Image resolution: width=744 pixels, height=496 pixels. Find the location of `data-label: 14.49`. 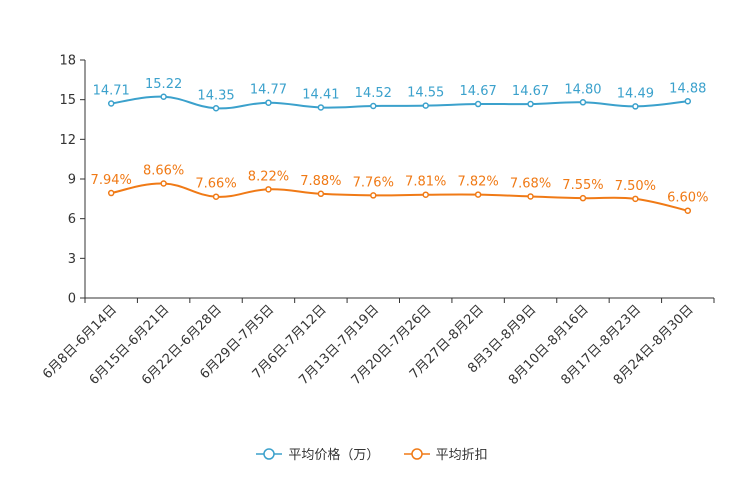

data-label: 14.49 is located at coordinates (635, 93).